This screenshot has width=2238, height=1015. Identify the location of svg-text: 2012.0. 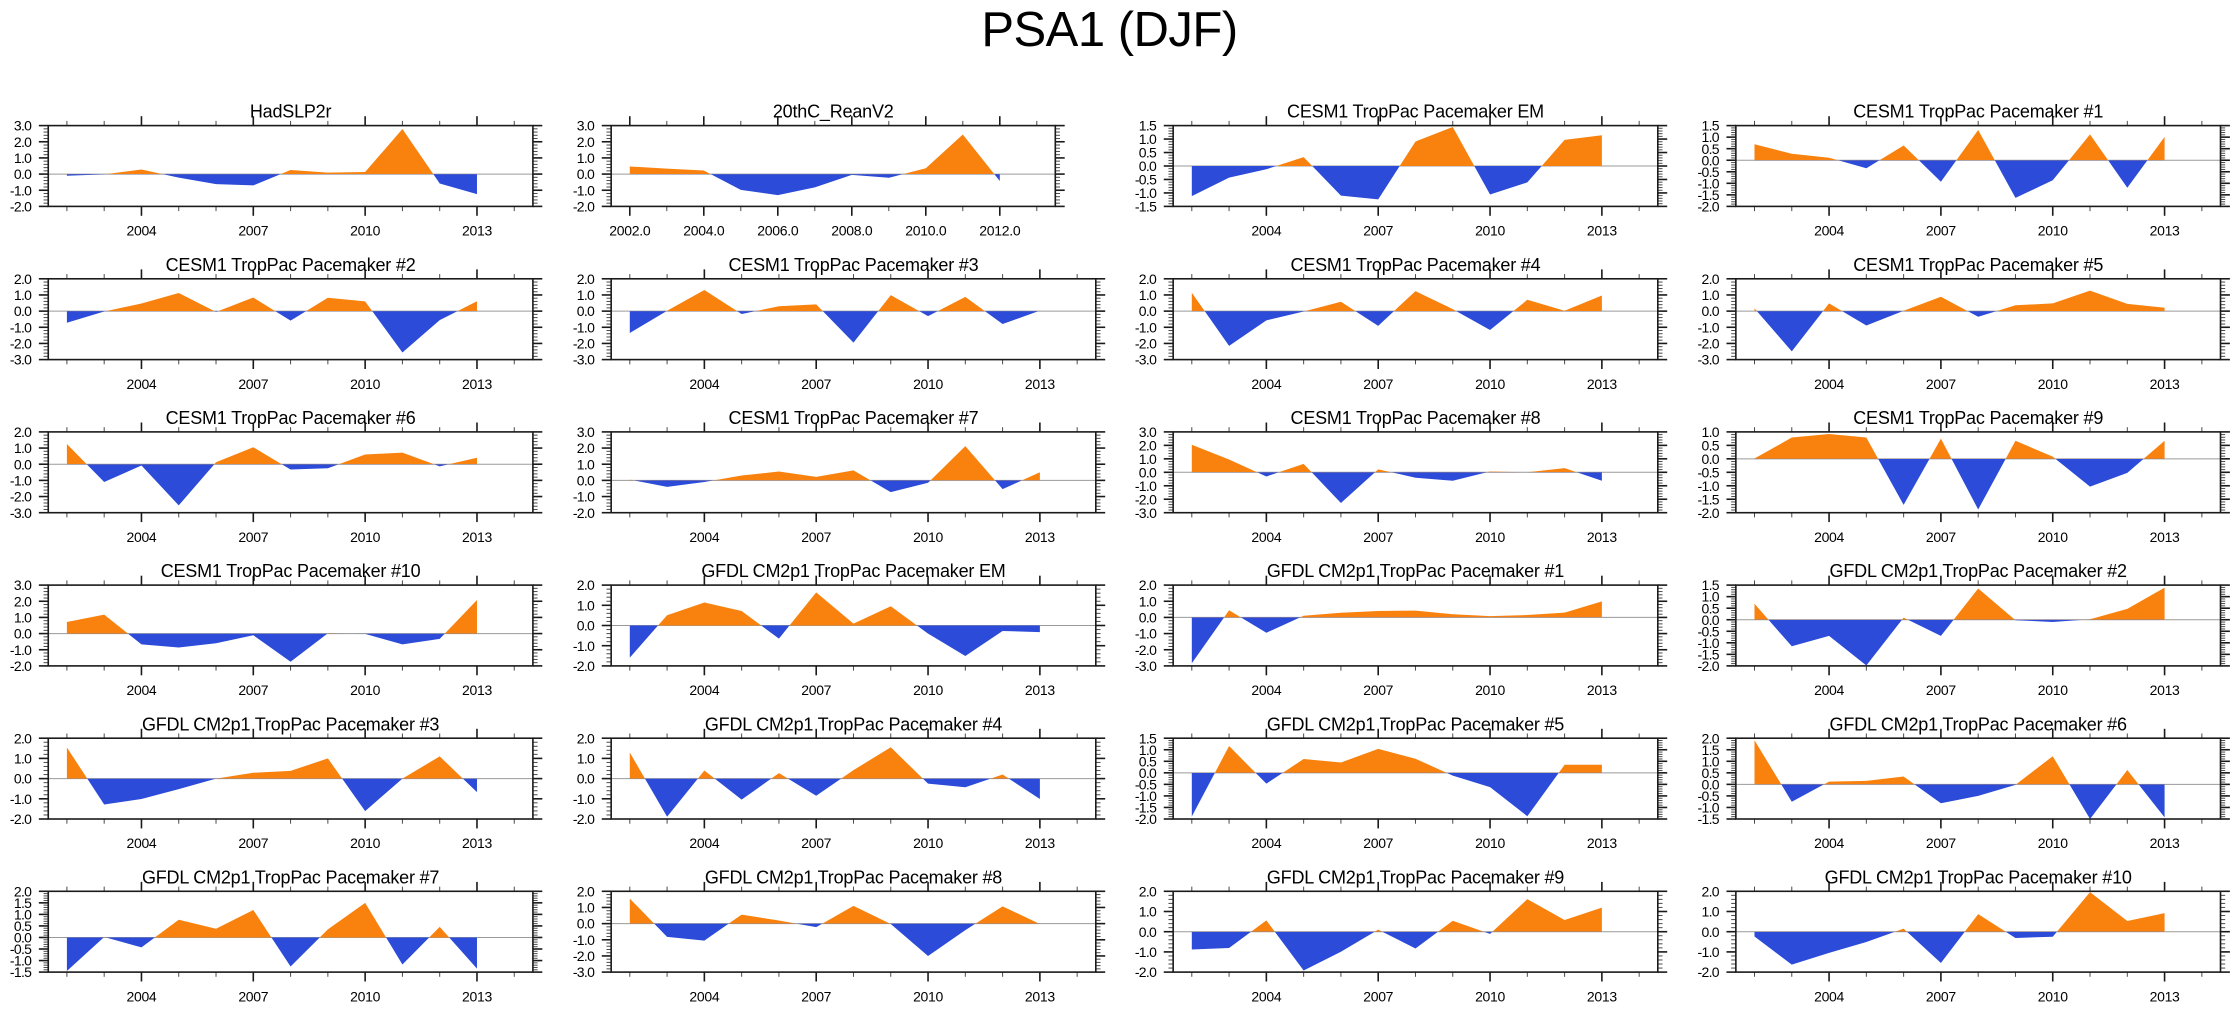
(1000, 231).